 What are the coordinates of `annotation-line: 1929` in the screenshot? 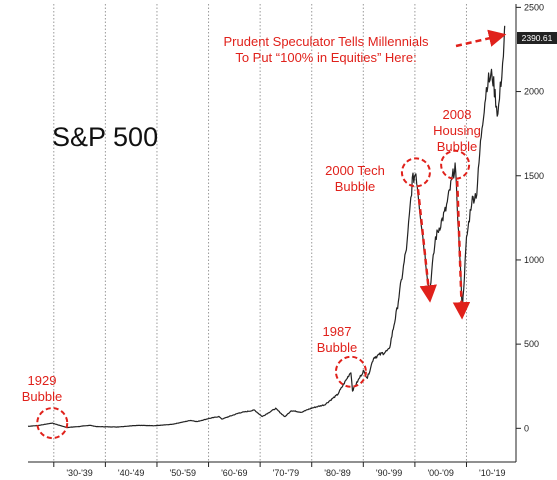 It's located at (42, 380).